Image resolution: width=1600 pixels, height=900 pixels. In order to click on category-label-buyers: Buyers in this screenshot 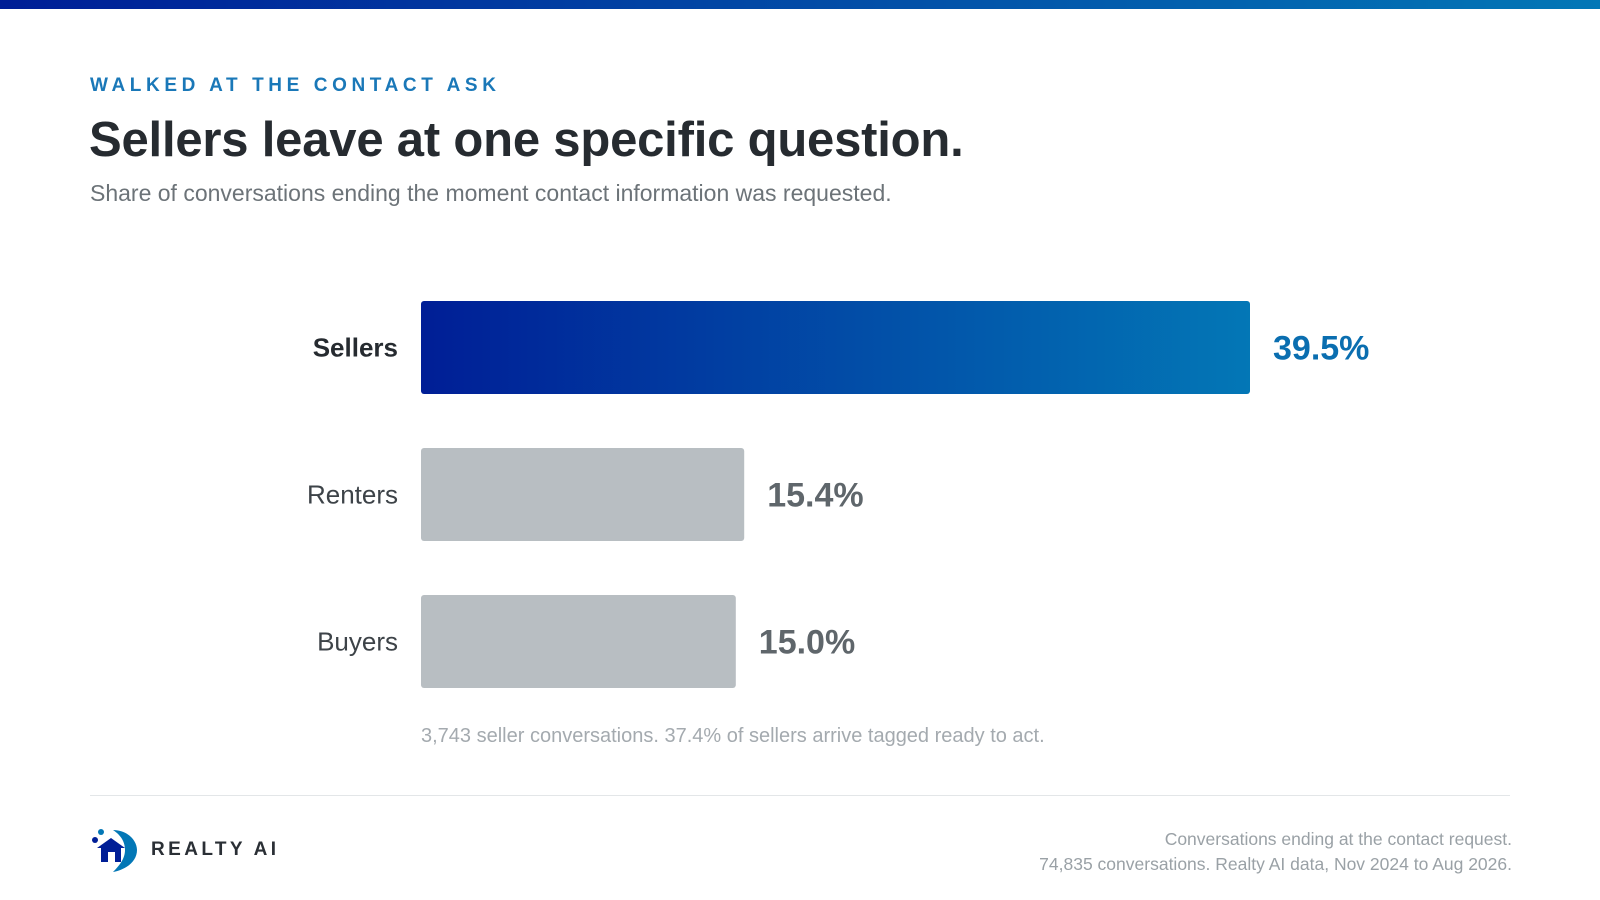, I will do `click(357, 642)`.